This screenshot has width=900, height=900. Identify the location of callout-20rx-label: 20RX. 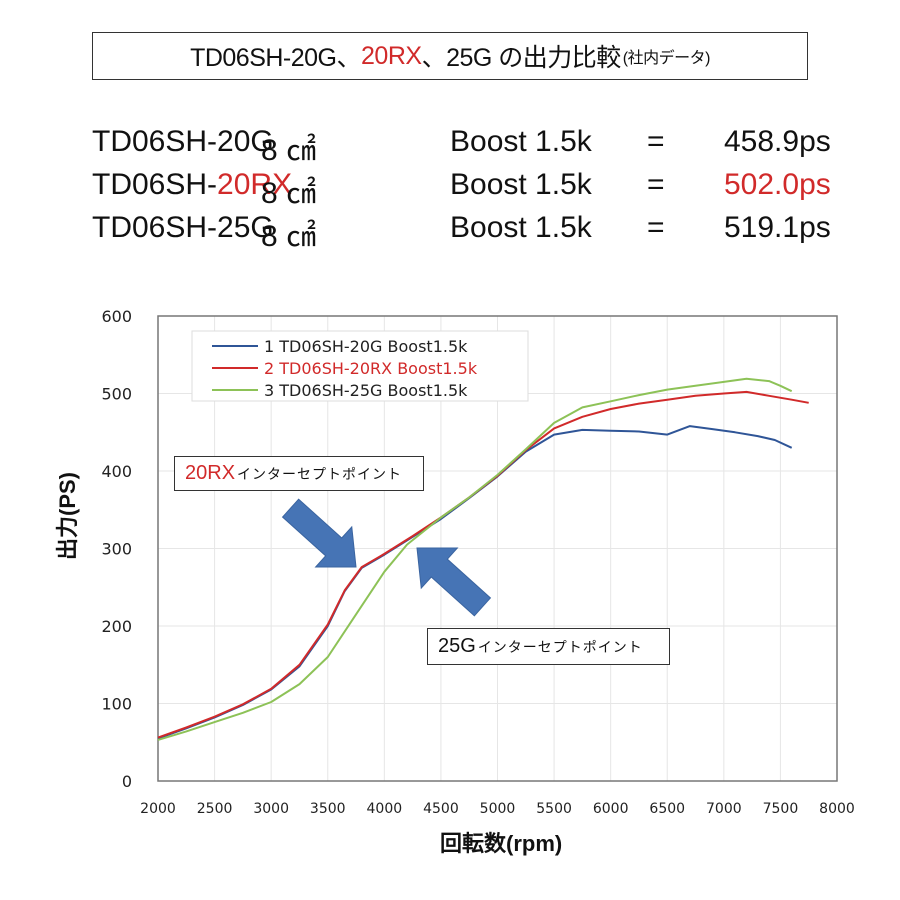
(210, 473).